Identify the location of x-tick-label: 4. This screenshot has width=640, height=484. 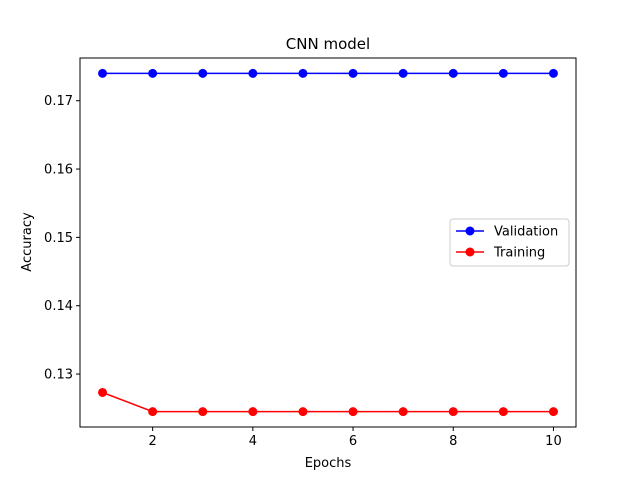
(253, 441).